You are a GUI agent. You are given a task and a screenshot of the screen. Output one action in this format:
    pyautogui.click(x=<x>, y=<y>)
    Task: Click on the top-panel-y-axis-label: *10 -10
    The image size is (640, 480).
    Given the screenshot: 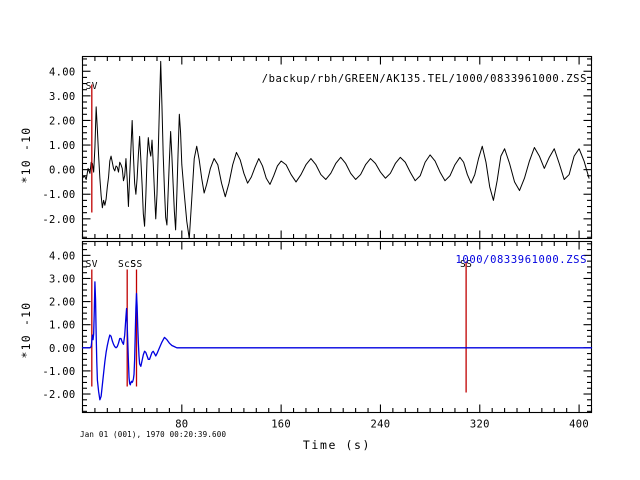 What is the action you would take?
    pyautogui.click(x=26, y=155)
    